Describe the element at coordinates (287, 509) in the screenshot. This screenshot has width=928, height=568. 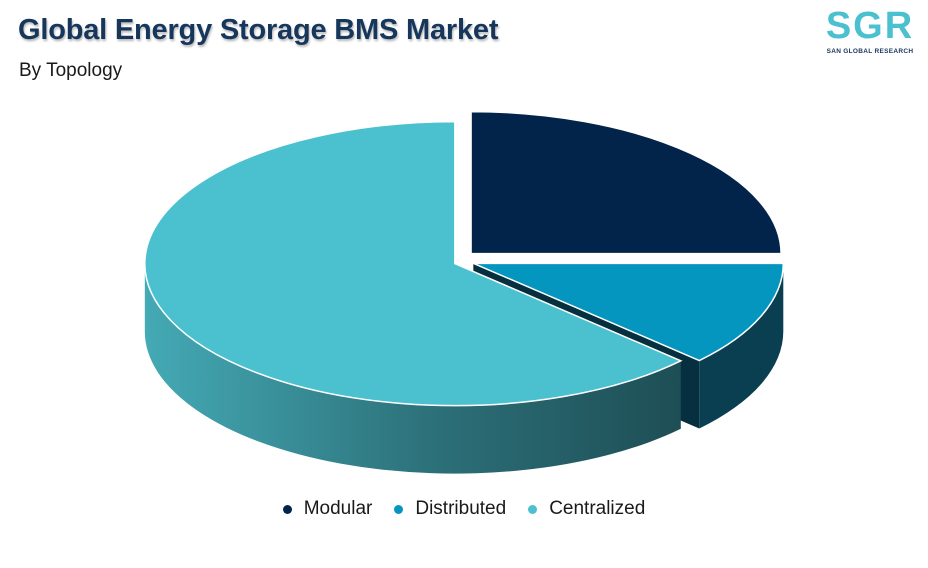
I see `legend-swatch-modular` at that location.